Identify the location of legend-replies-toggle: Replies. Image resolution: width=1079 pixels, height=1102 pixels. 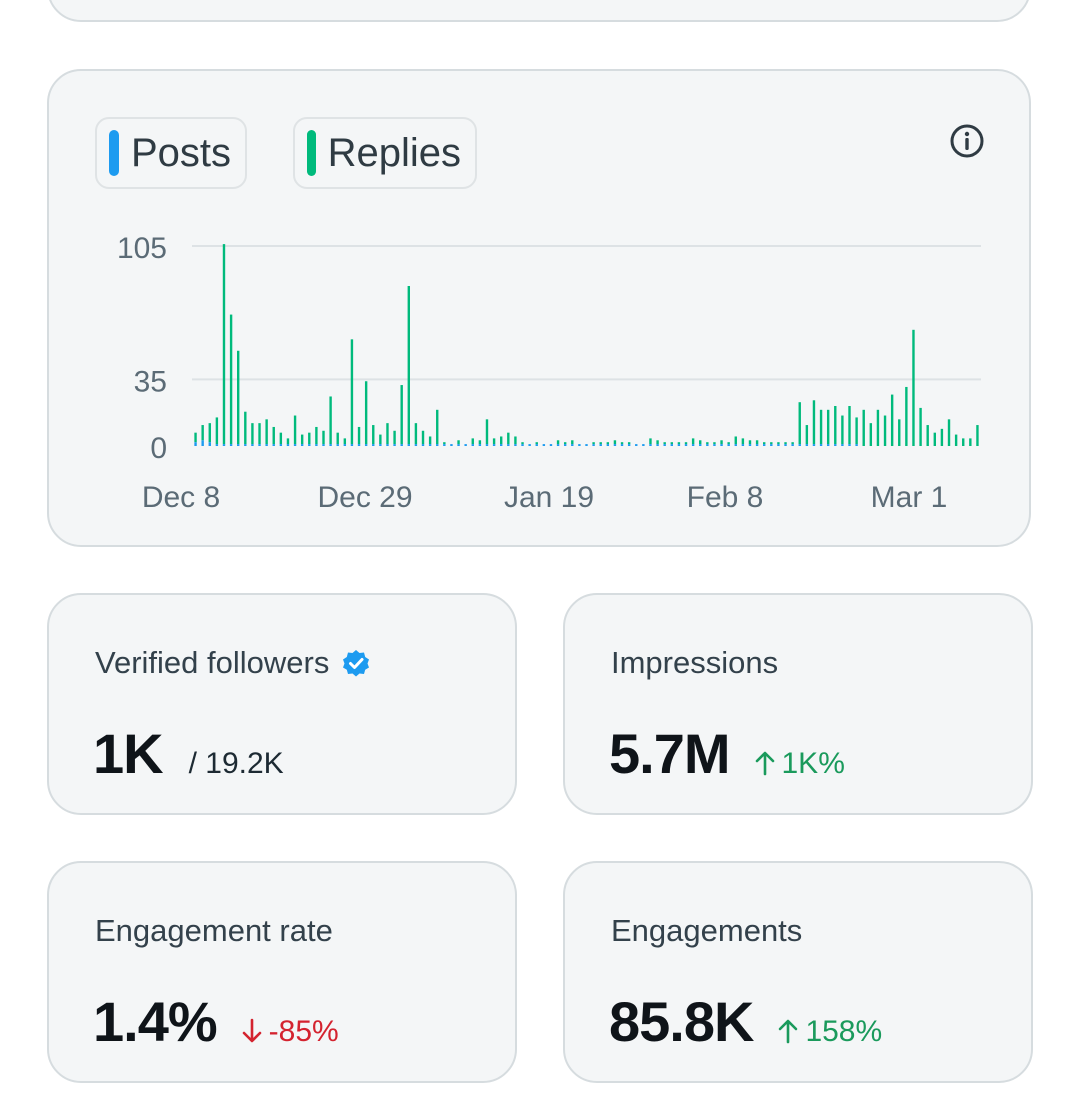
(385, 153).